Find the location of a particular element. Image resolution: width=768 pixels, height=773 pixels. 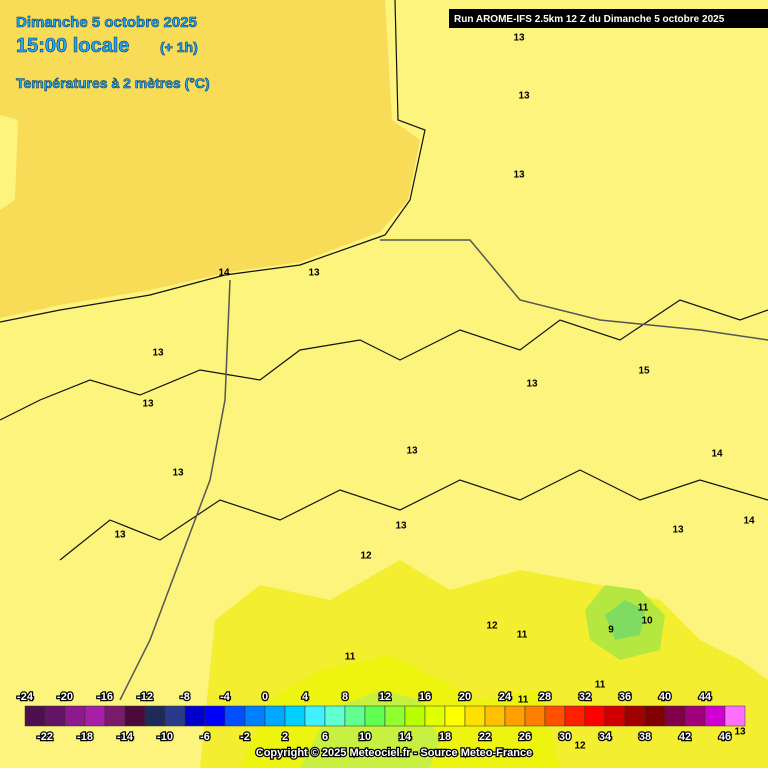

legend-tick-label: 38 is located at coordinates (645, 737).